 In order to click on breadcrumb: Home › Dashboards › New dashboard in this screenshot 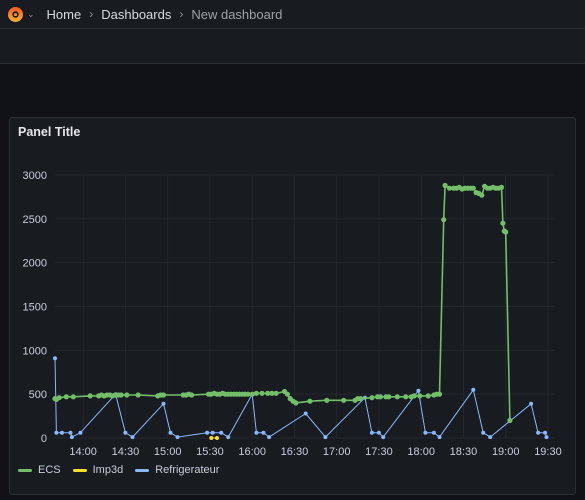, I will do `click(165, 14)`.